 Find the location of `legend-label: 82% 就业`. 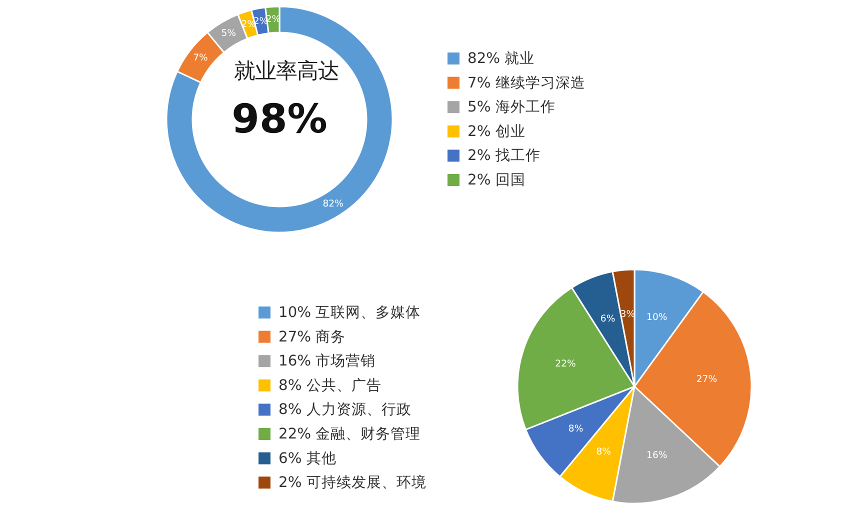

legend-label: 82% 就业 is located at coordinates (501, 58).